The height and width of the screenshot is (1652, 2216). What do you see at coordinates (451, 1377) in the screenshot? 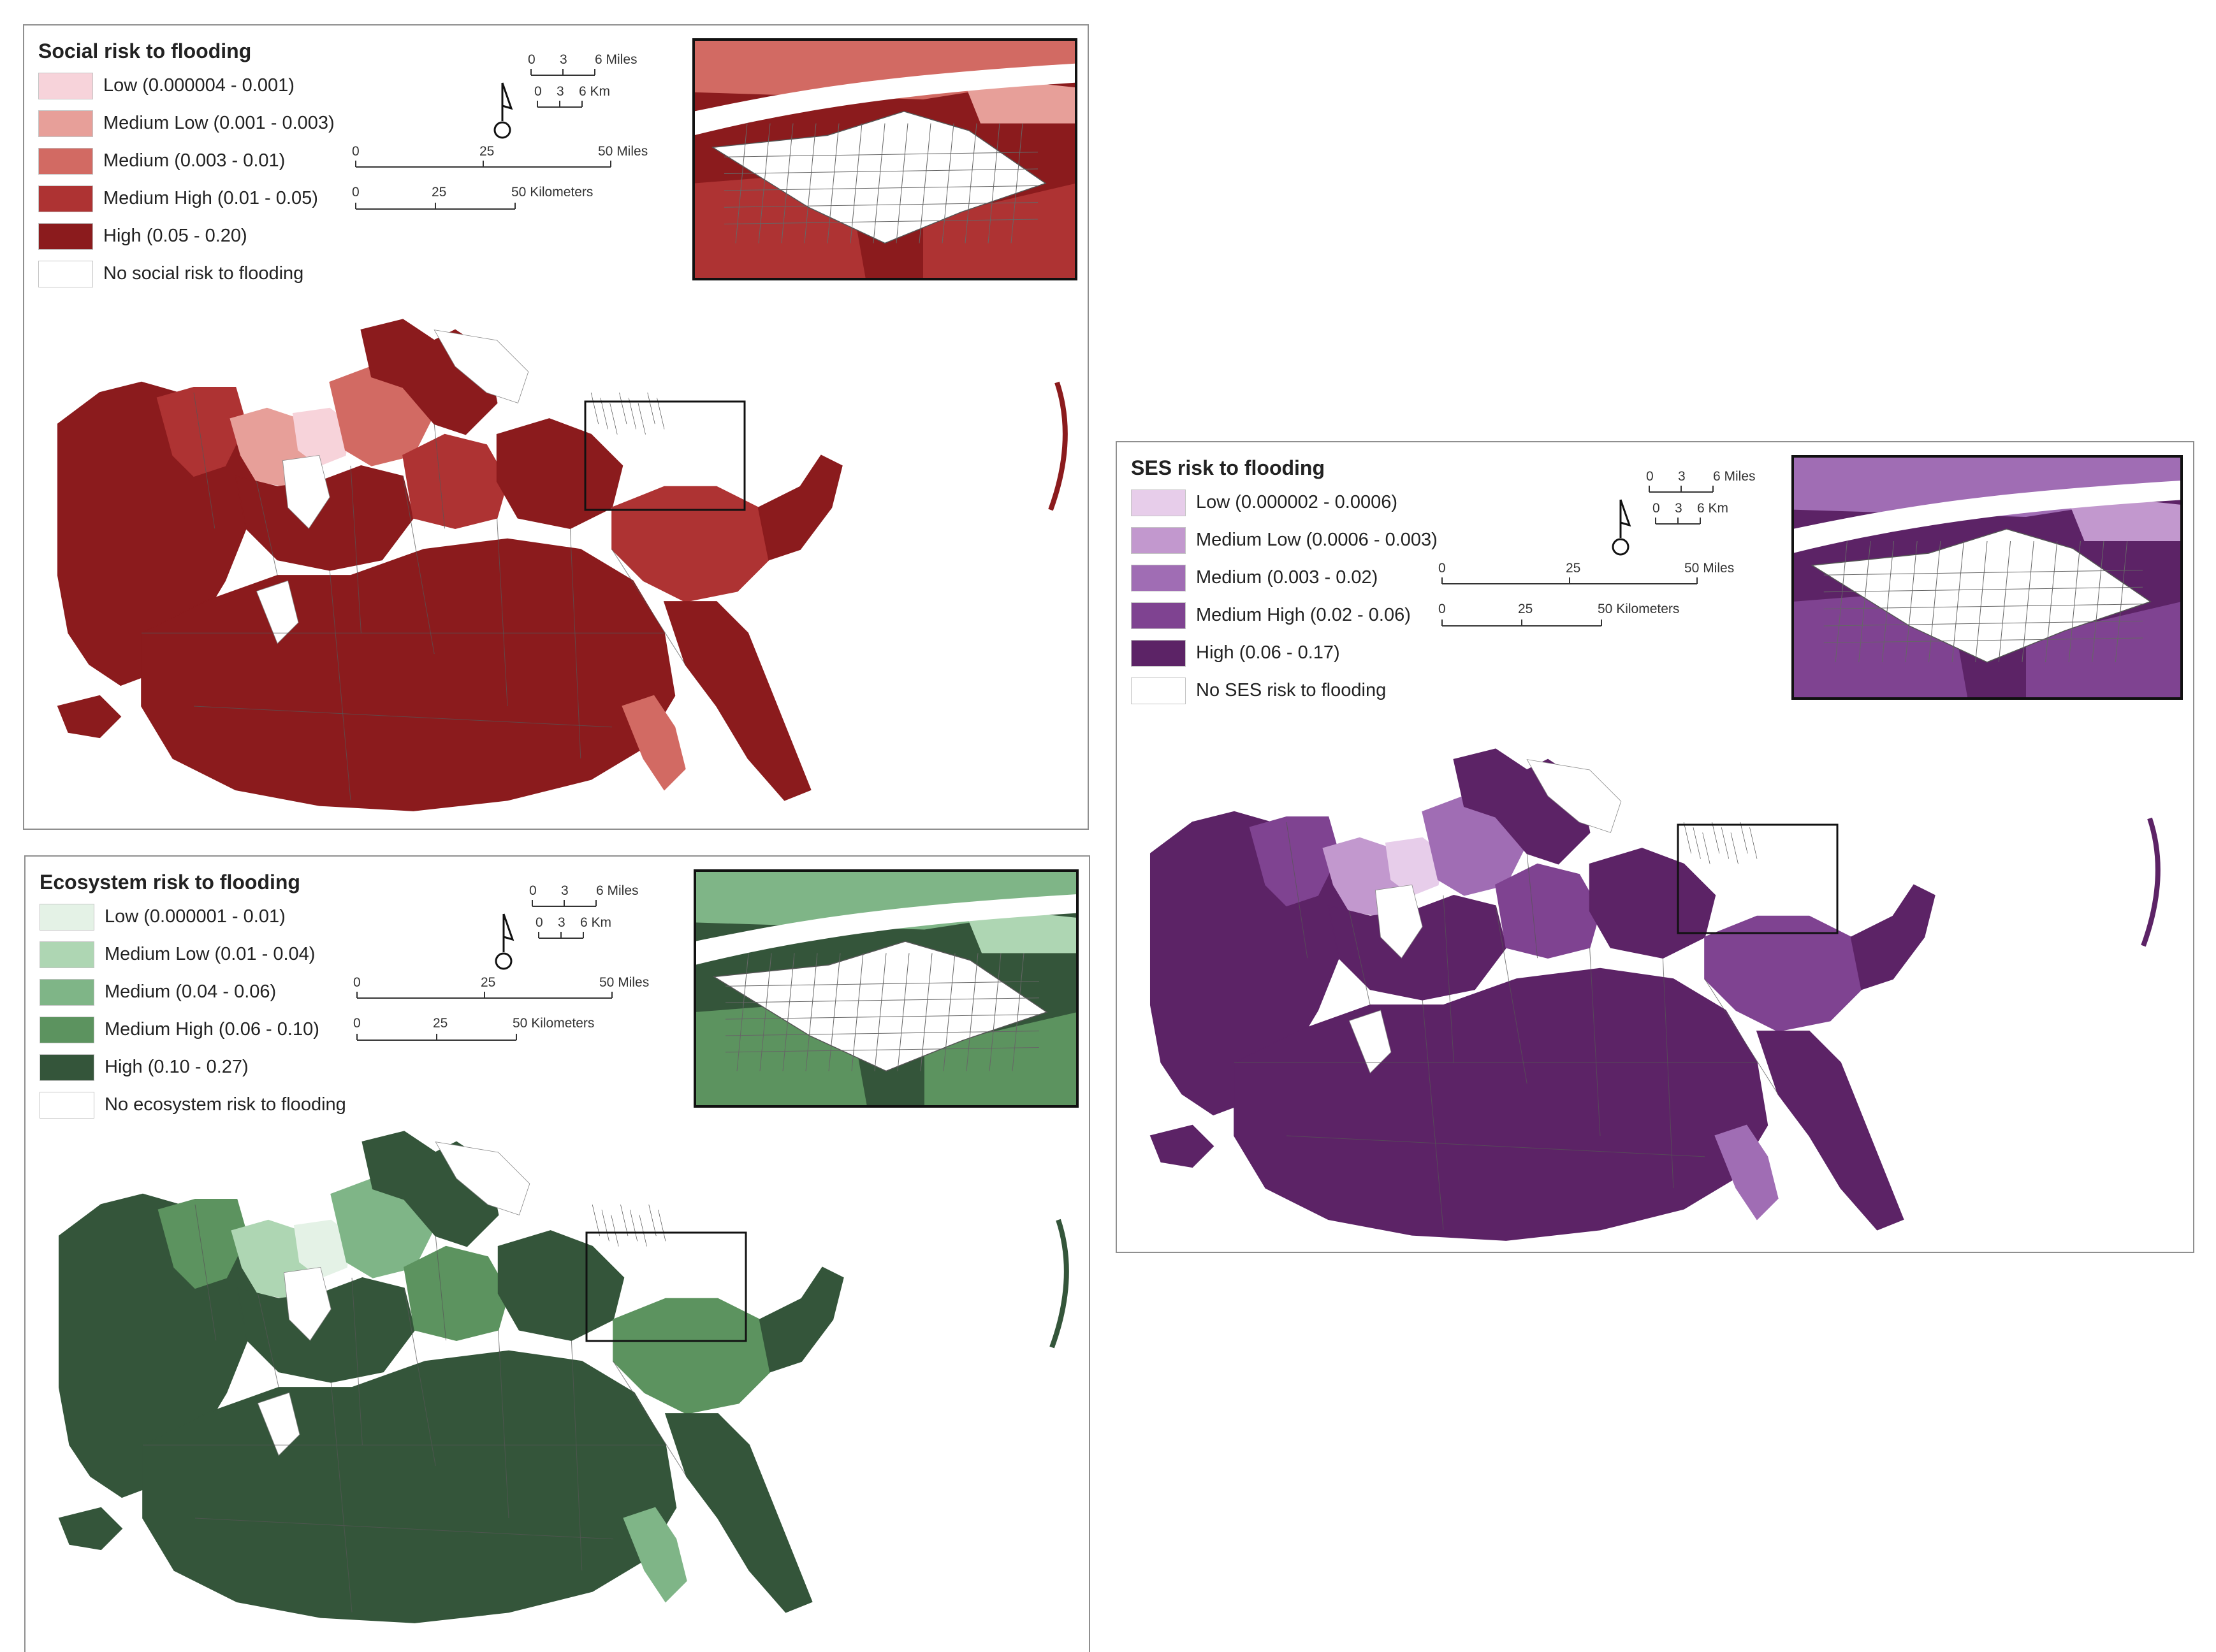
I see `region-layer` at bounding box center [451, 1377].